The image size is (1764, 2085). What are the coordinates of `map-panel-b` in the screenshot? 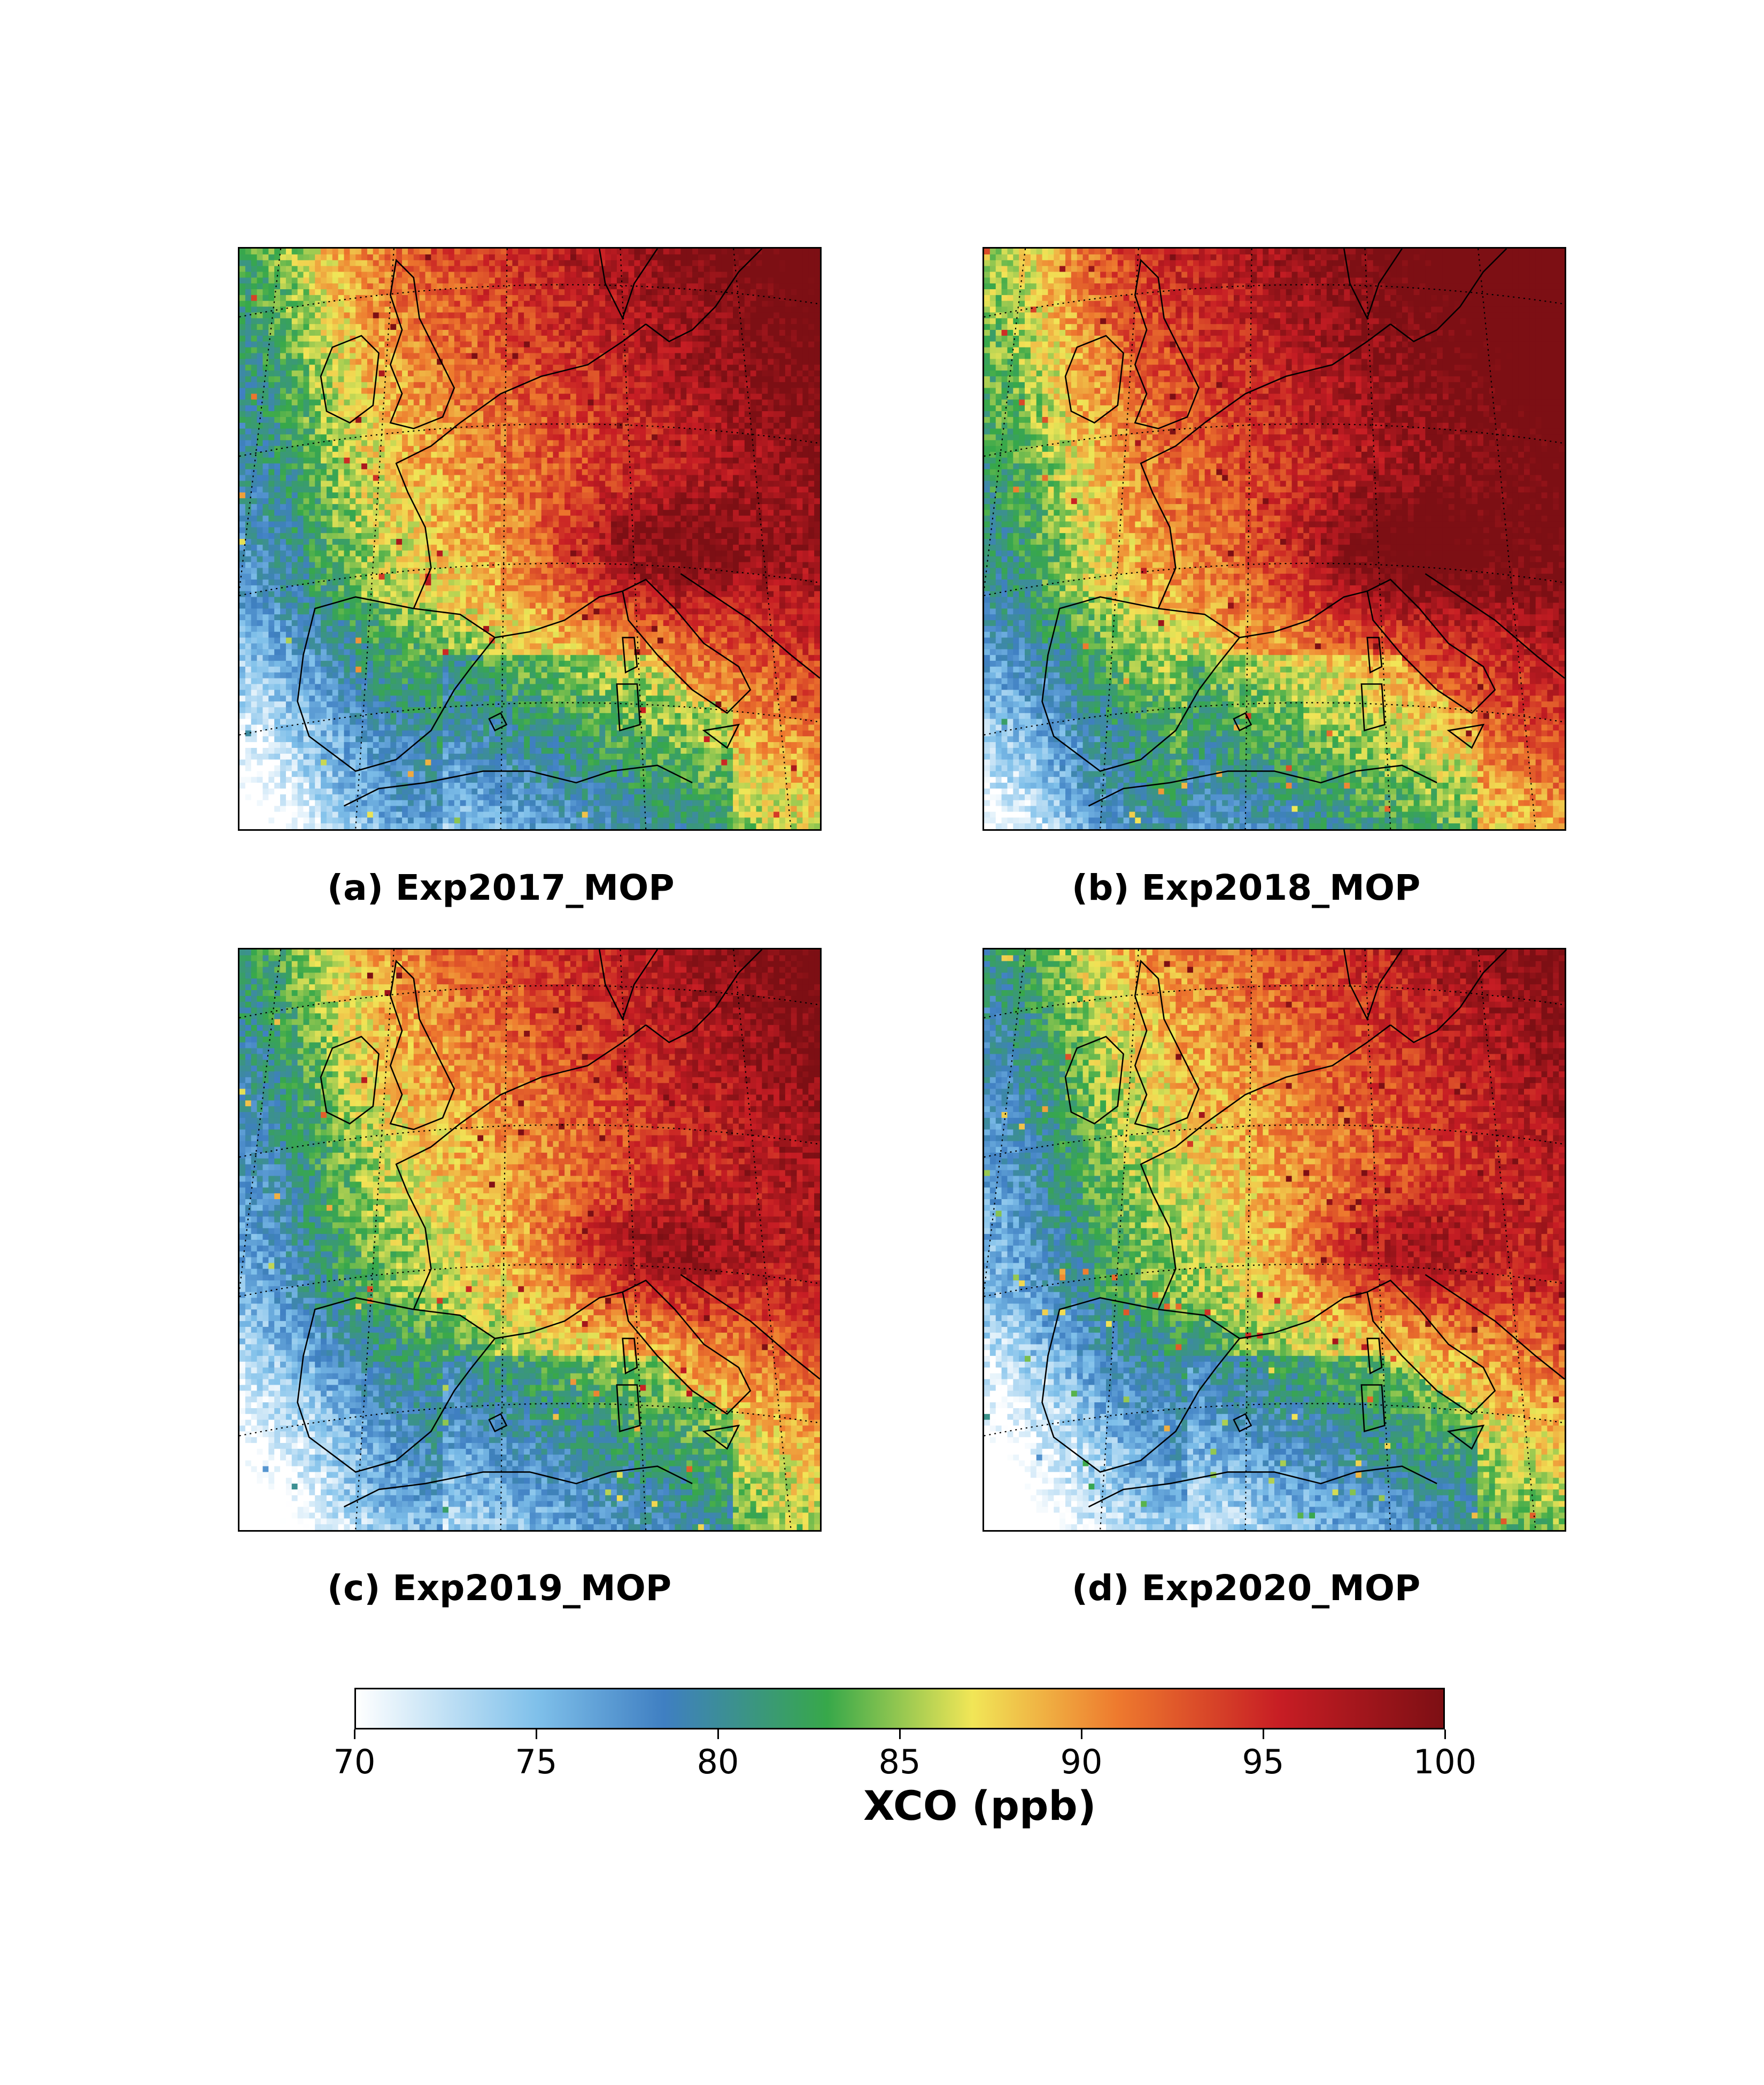 It's located at (1274, 539).